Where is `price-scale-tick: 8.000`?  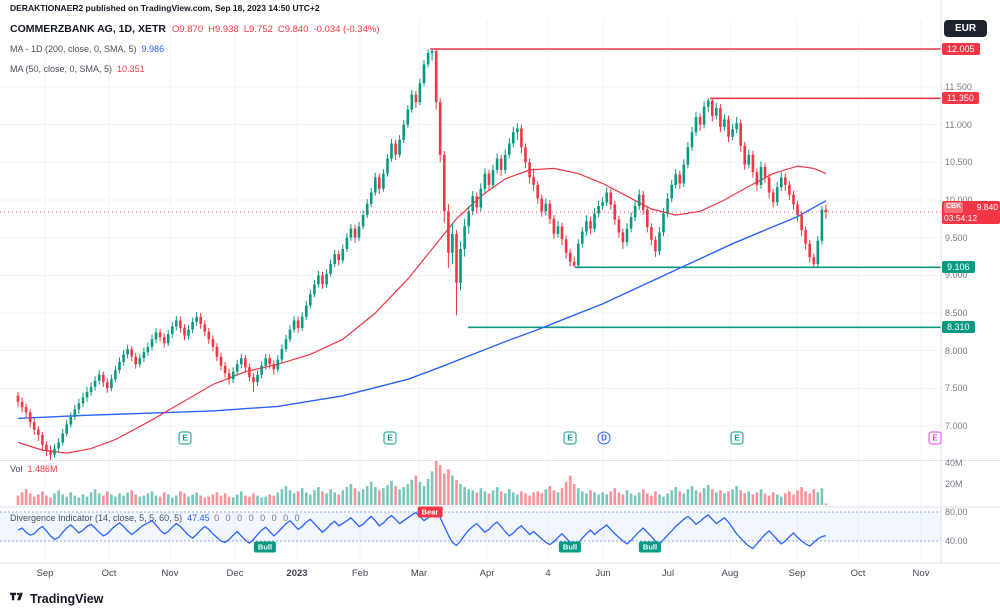
price-scale-tick: 8.000 is located at coordinates (956, 350).